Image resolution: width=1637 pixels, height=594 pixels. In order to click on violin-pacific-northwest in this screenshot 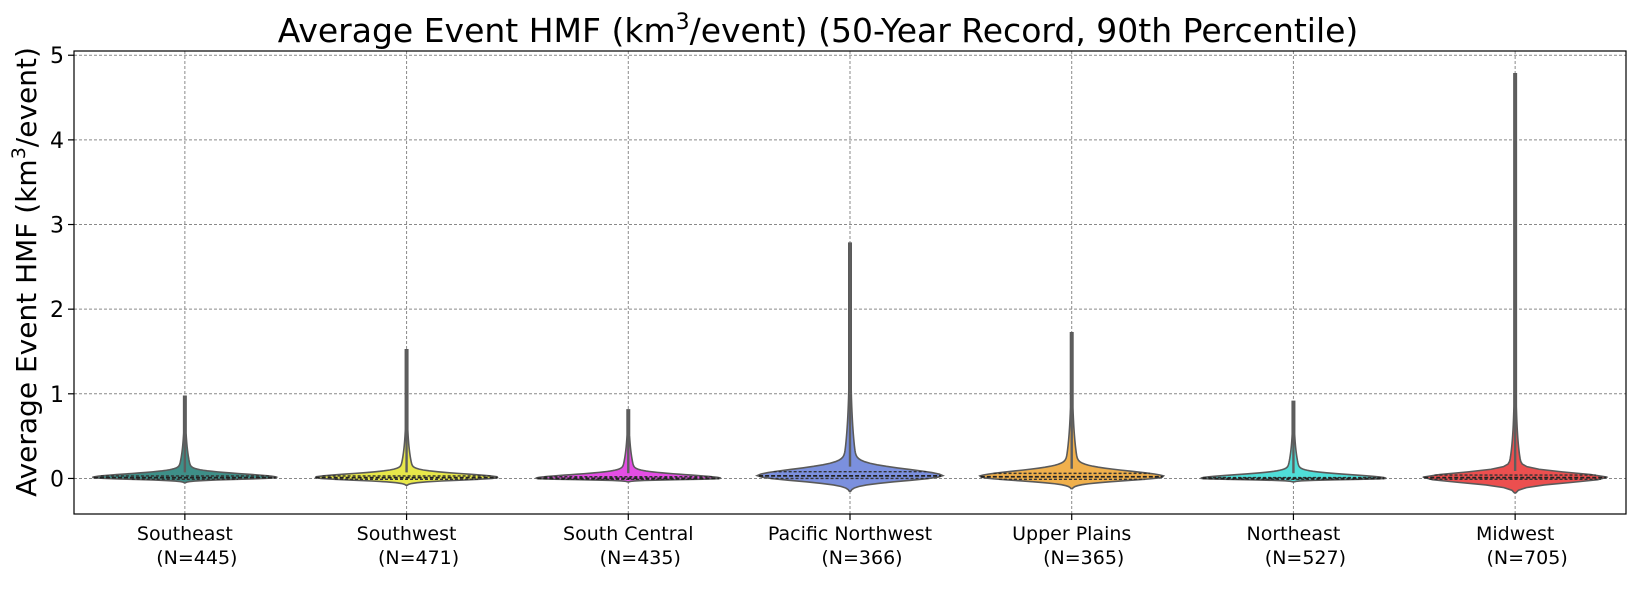, I will do `click(850, 367)`.